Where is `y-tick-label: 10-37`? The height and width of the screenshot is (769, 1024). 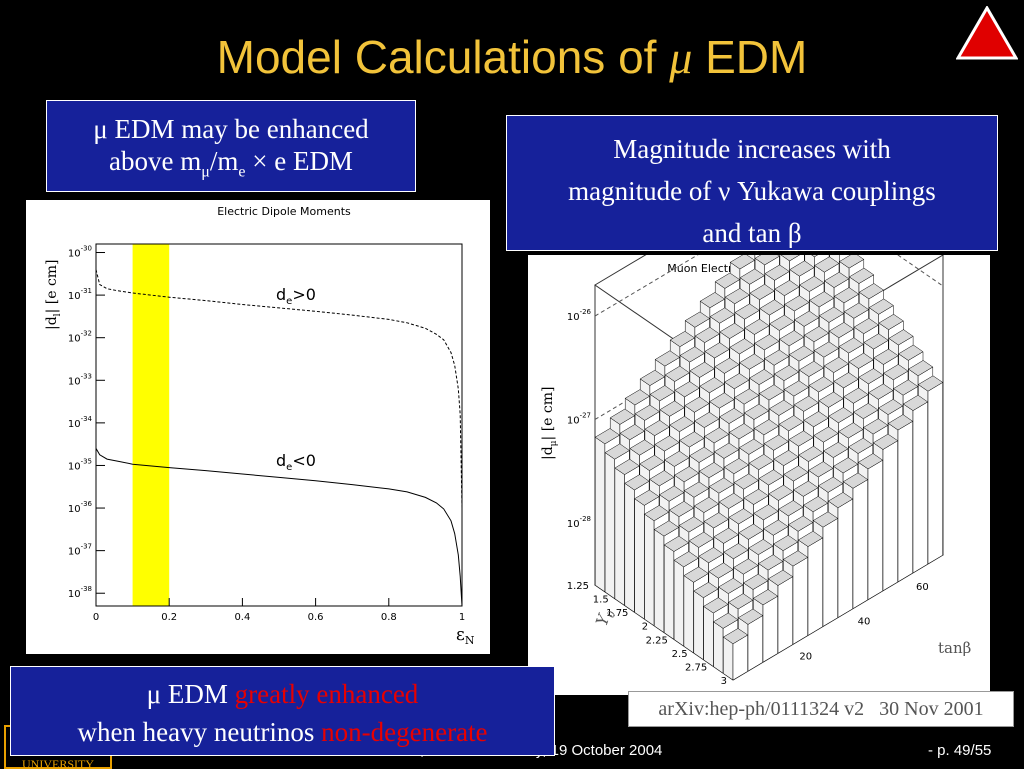 y-tick-label: 10-37 is located at coordinates (80, 550).